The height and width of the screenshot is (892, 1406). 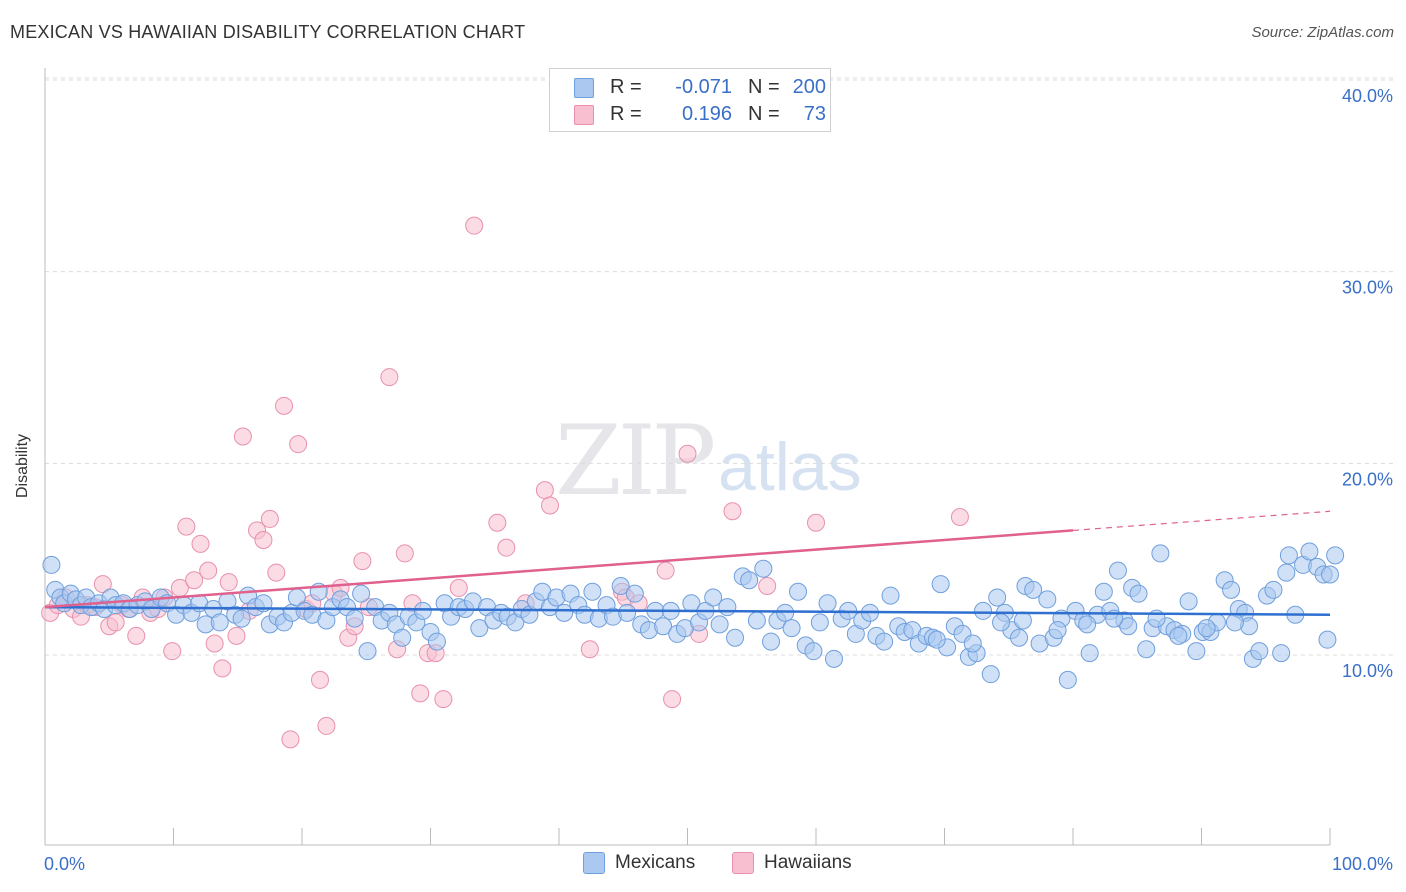 What do you see at coordinates (24, 516) in the screenshot?
I see `y-axis-label-wrap: Disability` at bounding box center [24, 516].